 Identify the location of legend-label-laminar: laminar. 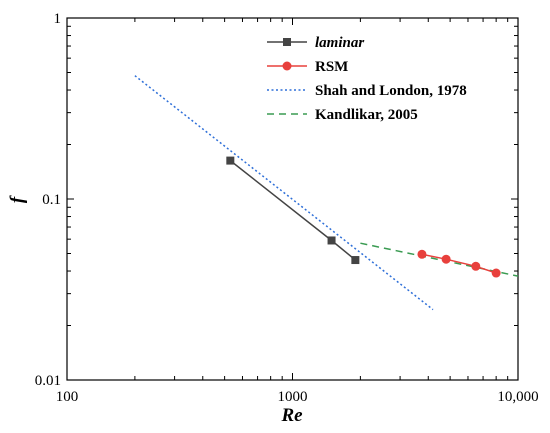
(339, 43).